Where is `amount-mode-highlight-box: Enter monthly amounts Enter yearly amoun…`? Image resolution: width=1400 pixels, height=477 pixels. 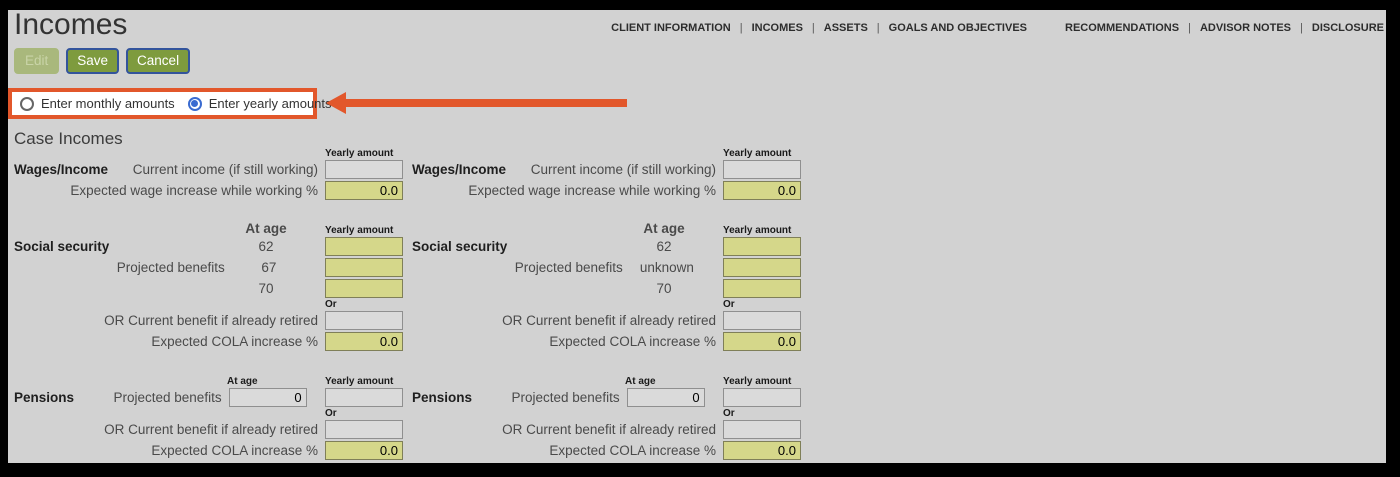
amount-mode-highlight-box: Enter monthly amounts Enter yearly amoun… is located at coordinates (170, 103).